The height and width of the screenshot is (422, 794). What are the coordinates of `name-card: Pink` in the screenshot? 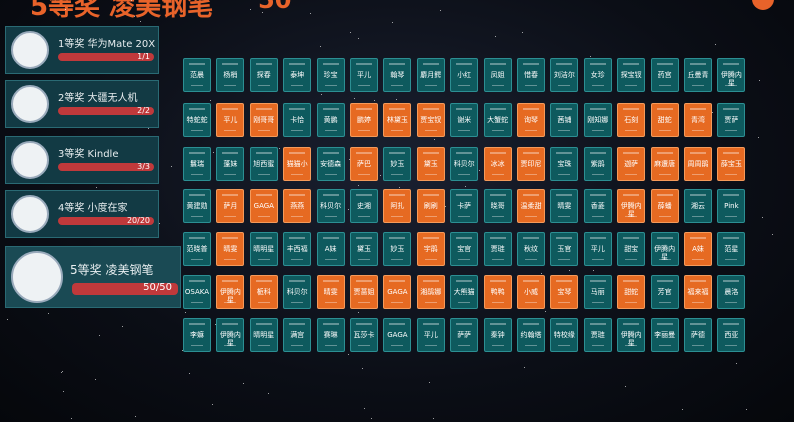 It's located at (731, 206).